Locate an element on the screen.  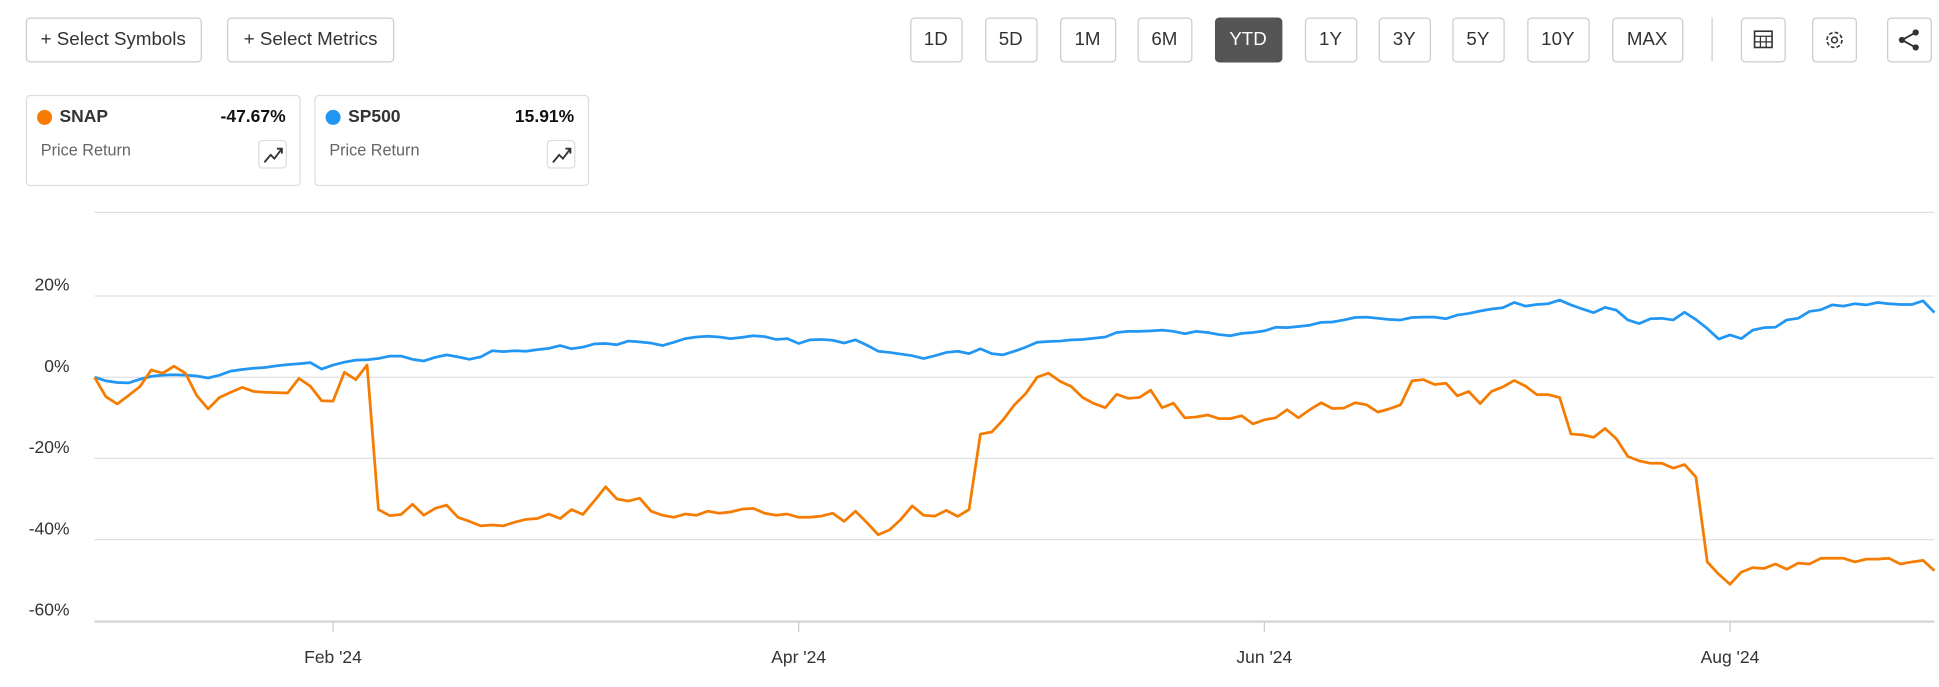
range-label: 5Y is located at coordinates (1477, 38).